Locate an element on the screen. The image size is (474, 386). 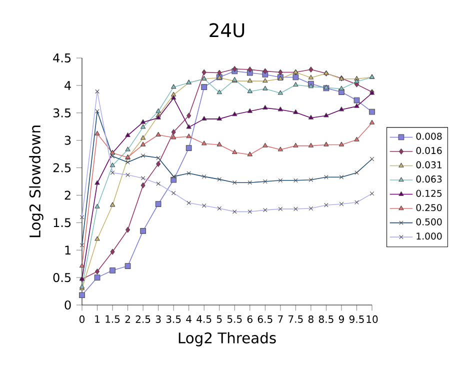
x-tick-label: 7.5 is located at coordinates (295, 319).